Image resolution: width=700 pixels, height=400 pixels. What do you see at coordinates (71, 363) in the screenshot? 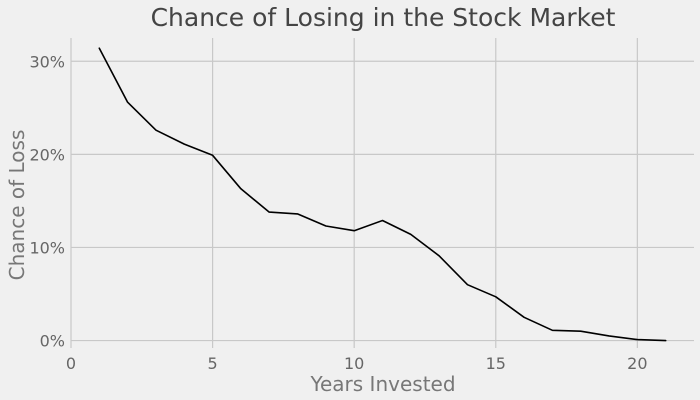
I see `x-tick-label: 0` at bounding box center [71, 363].